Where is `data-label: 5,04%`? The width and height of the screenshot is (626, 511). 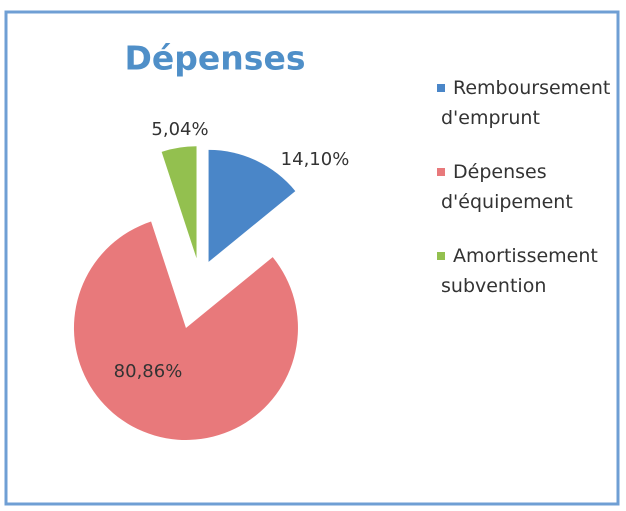
data-label: 5,04% is located at coordinates (179, 129).